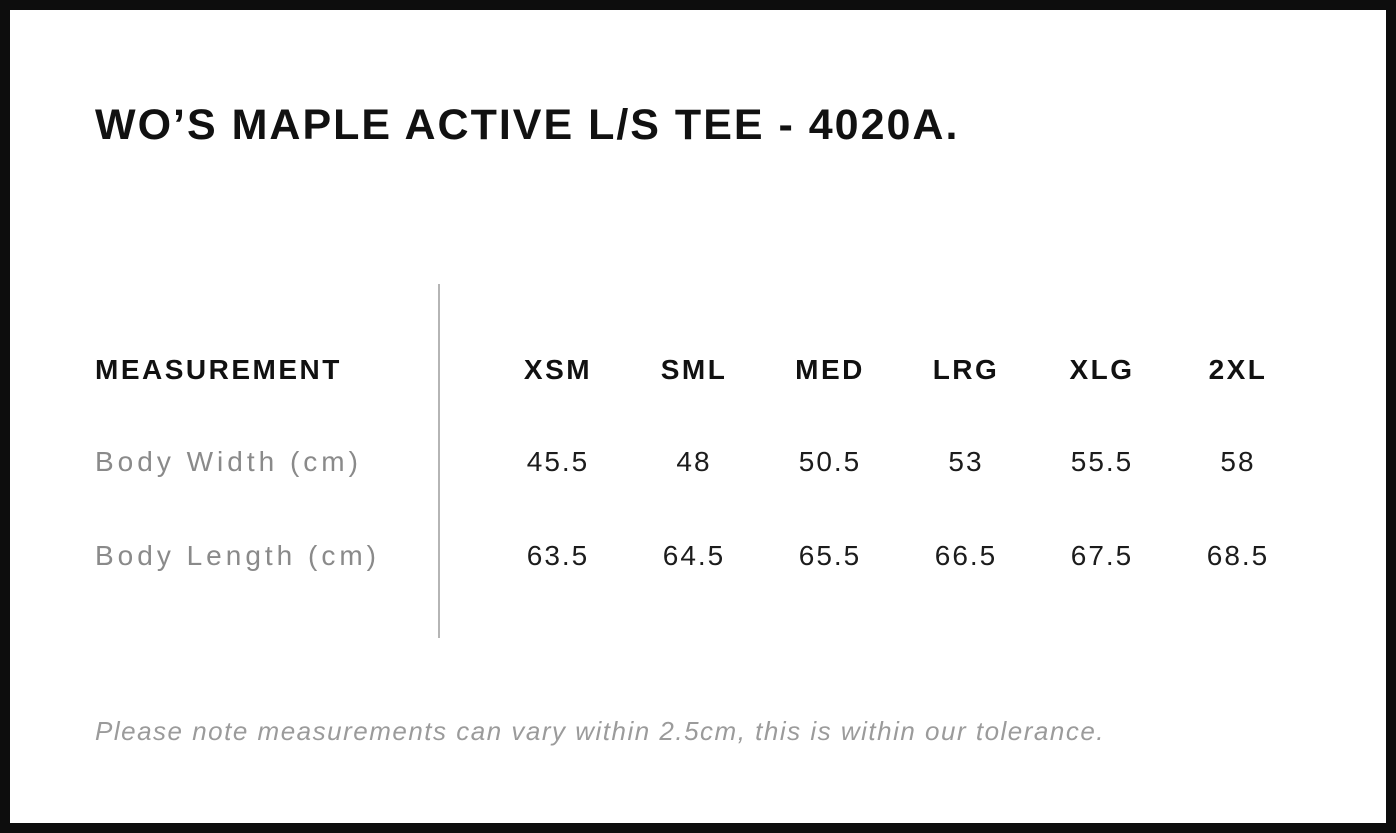  I want to click on table-header-row: MEASUREMENT XSM SML MED LRG XLG 2XL, so click(700, 370).